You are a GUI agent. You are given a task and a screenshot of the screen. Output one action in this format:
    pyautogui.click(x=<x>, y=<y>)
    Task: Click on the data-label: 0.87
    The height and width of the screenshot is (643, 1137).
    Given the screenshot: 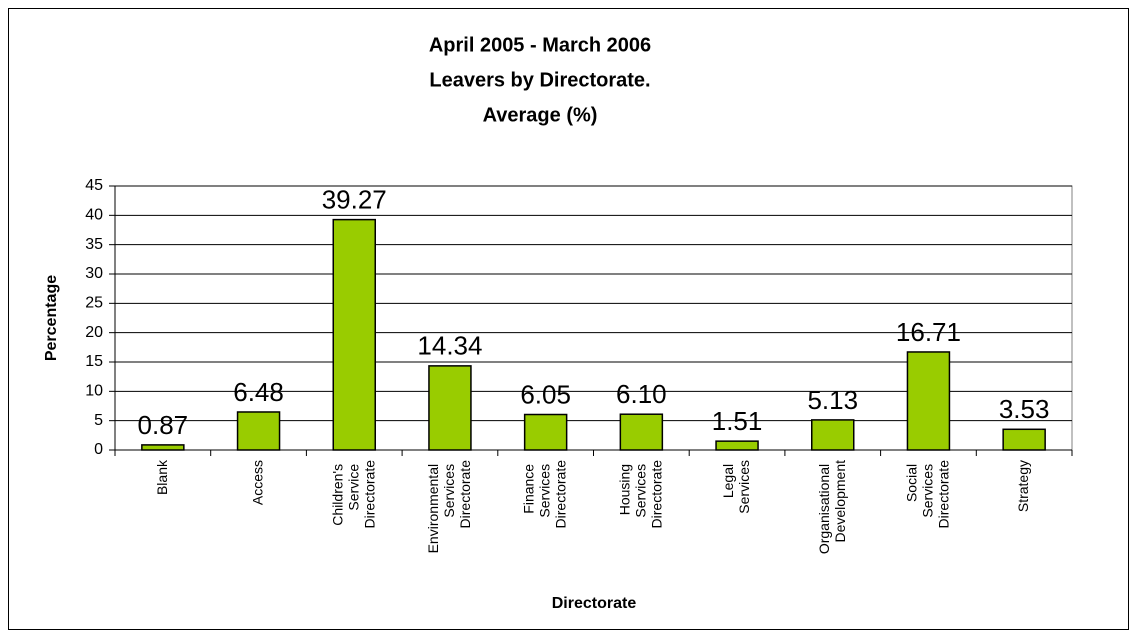 What is the action you would take?
    pyautogui.click(x=163, y=425)
    